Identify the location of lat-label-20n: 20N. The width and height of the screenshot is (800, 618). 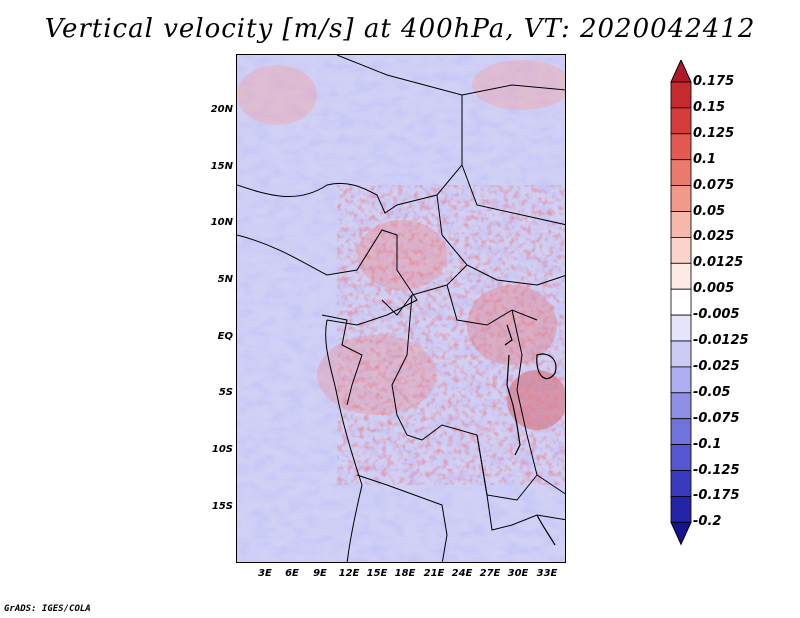
(221, 109).